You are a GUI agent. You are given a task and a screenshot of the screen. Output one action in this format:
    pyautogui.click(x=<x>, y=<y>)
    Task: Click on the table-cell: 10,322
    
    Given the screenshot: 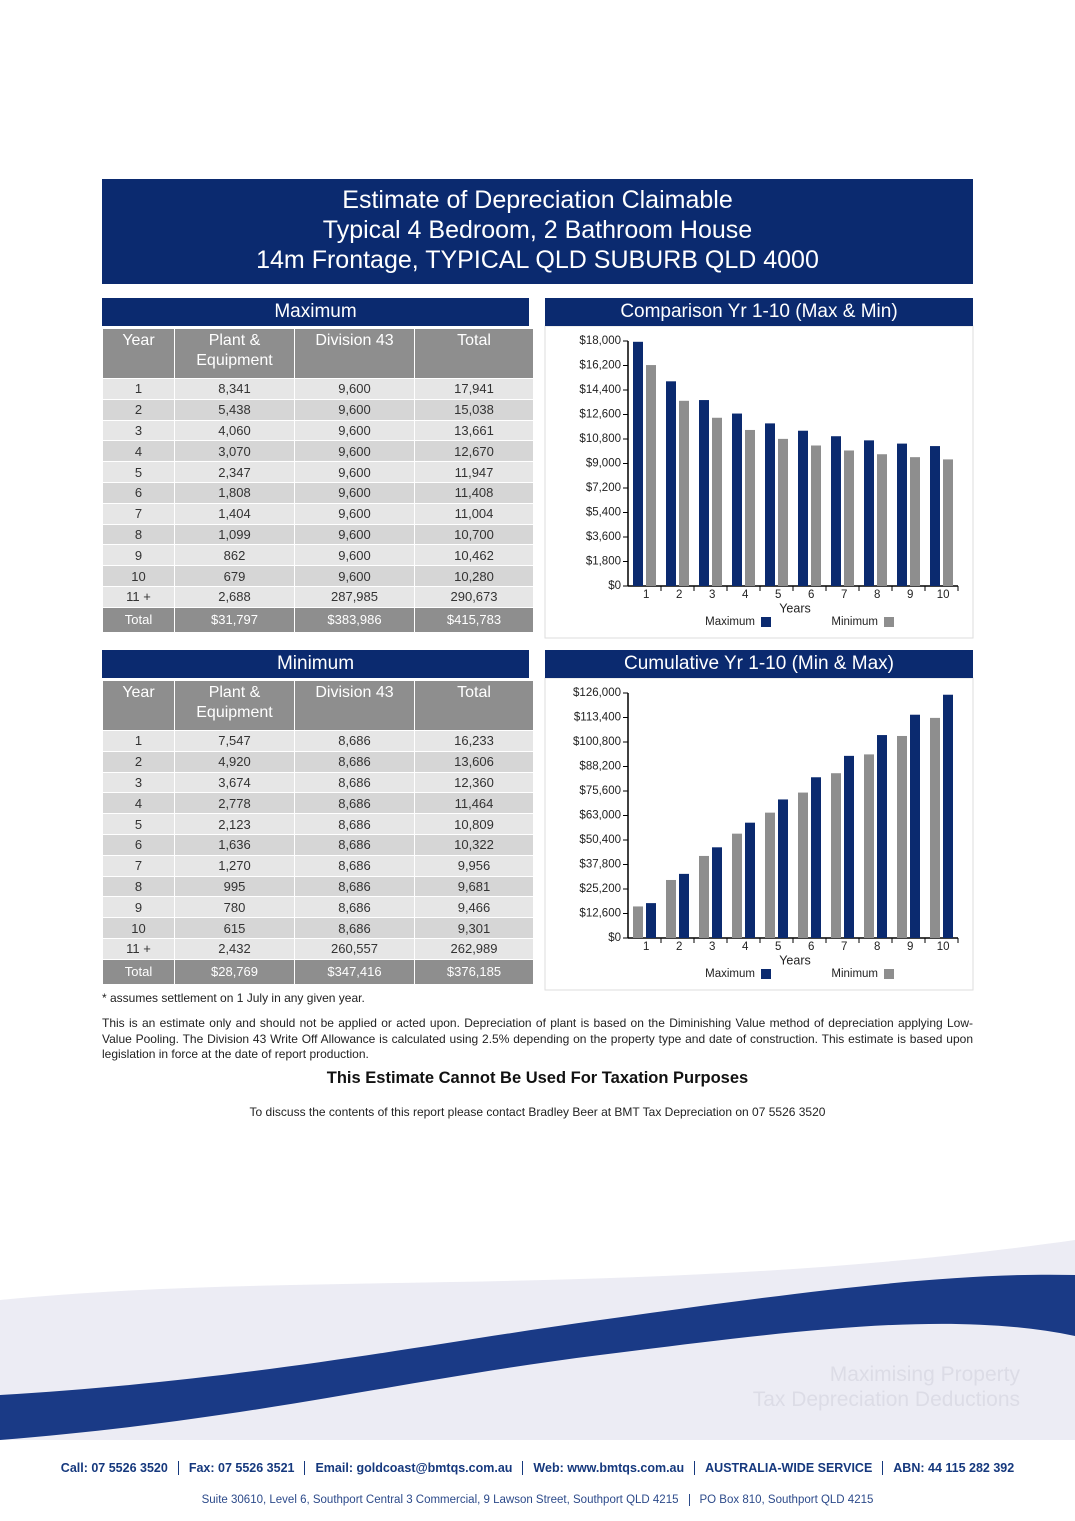 What is the action you would take?
    pyautogui.click(x=474, y=844)
    